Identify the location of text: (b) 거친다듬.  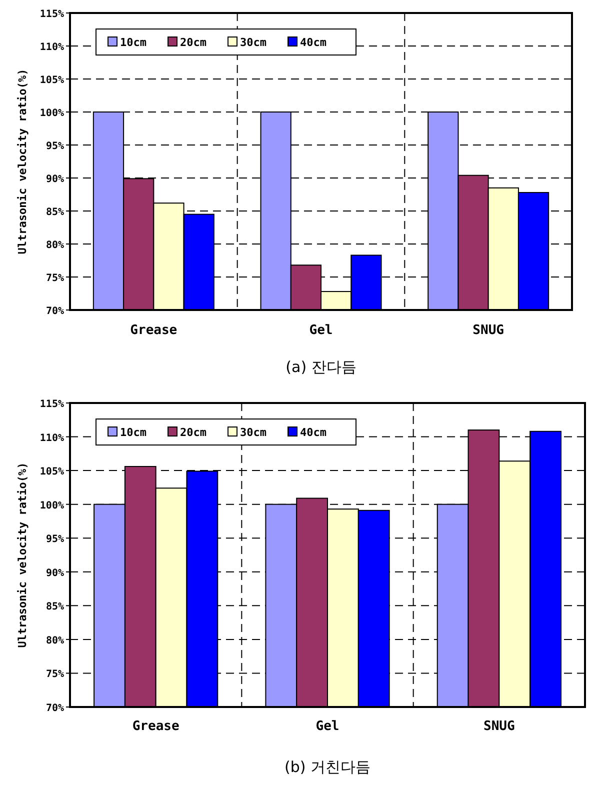
(327, 767).